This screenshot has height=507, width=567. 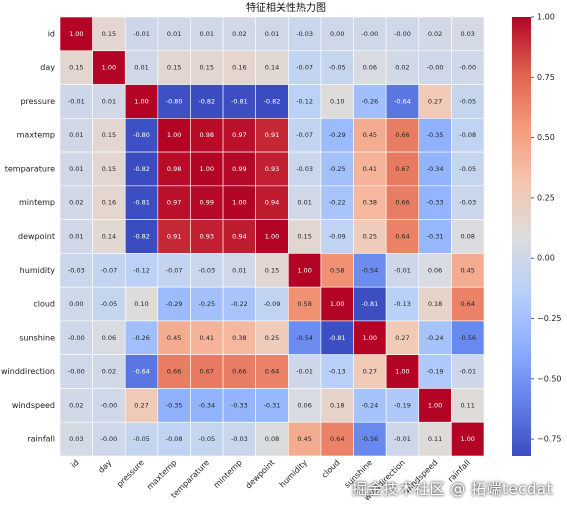 I want to click on row-label: rainfall, so click(x=41, y=439).